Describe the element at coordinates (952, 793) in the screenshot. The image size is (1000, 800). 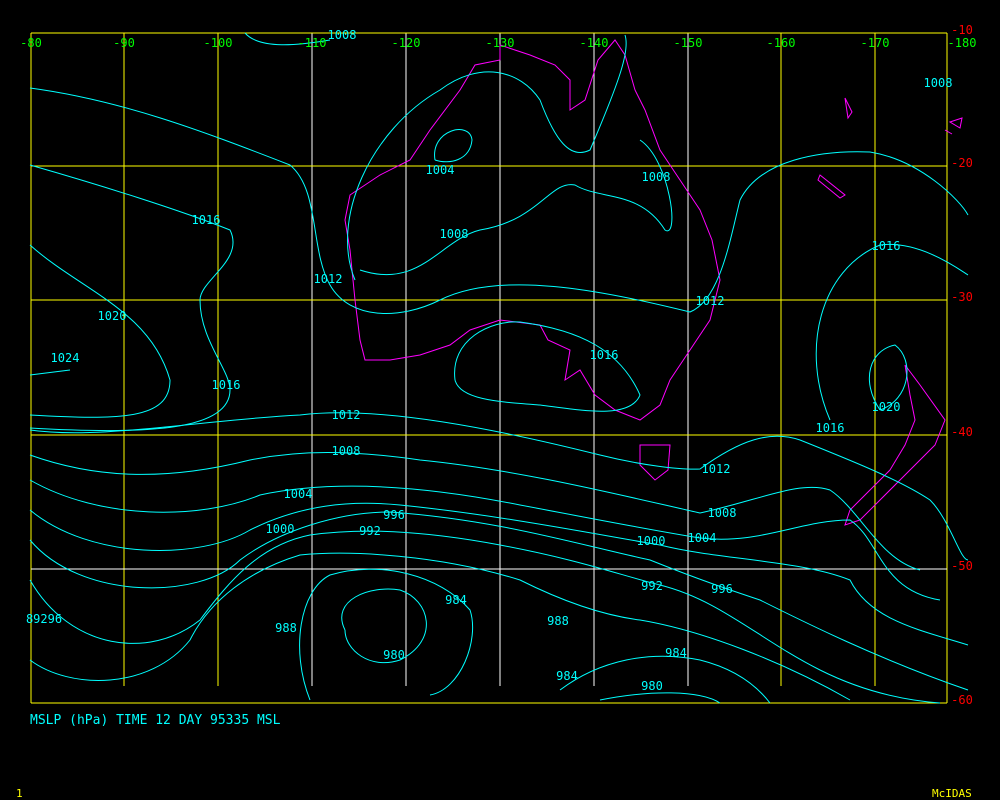
I see `mcidas-brand: McIDAS` at that location.